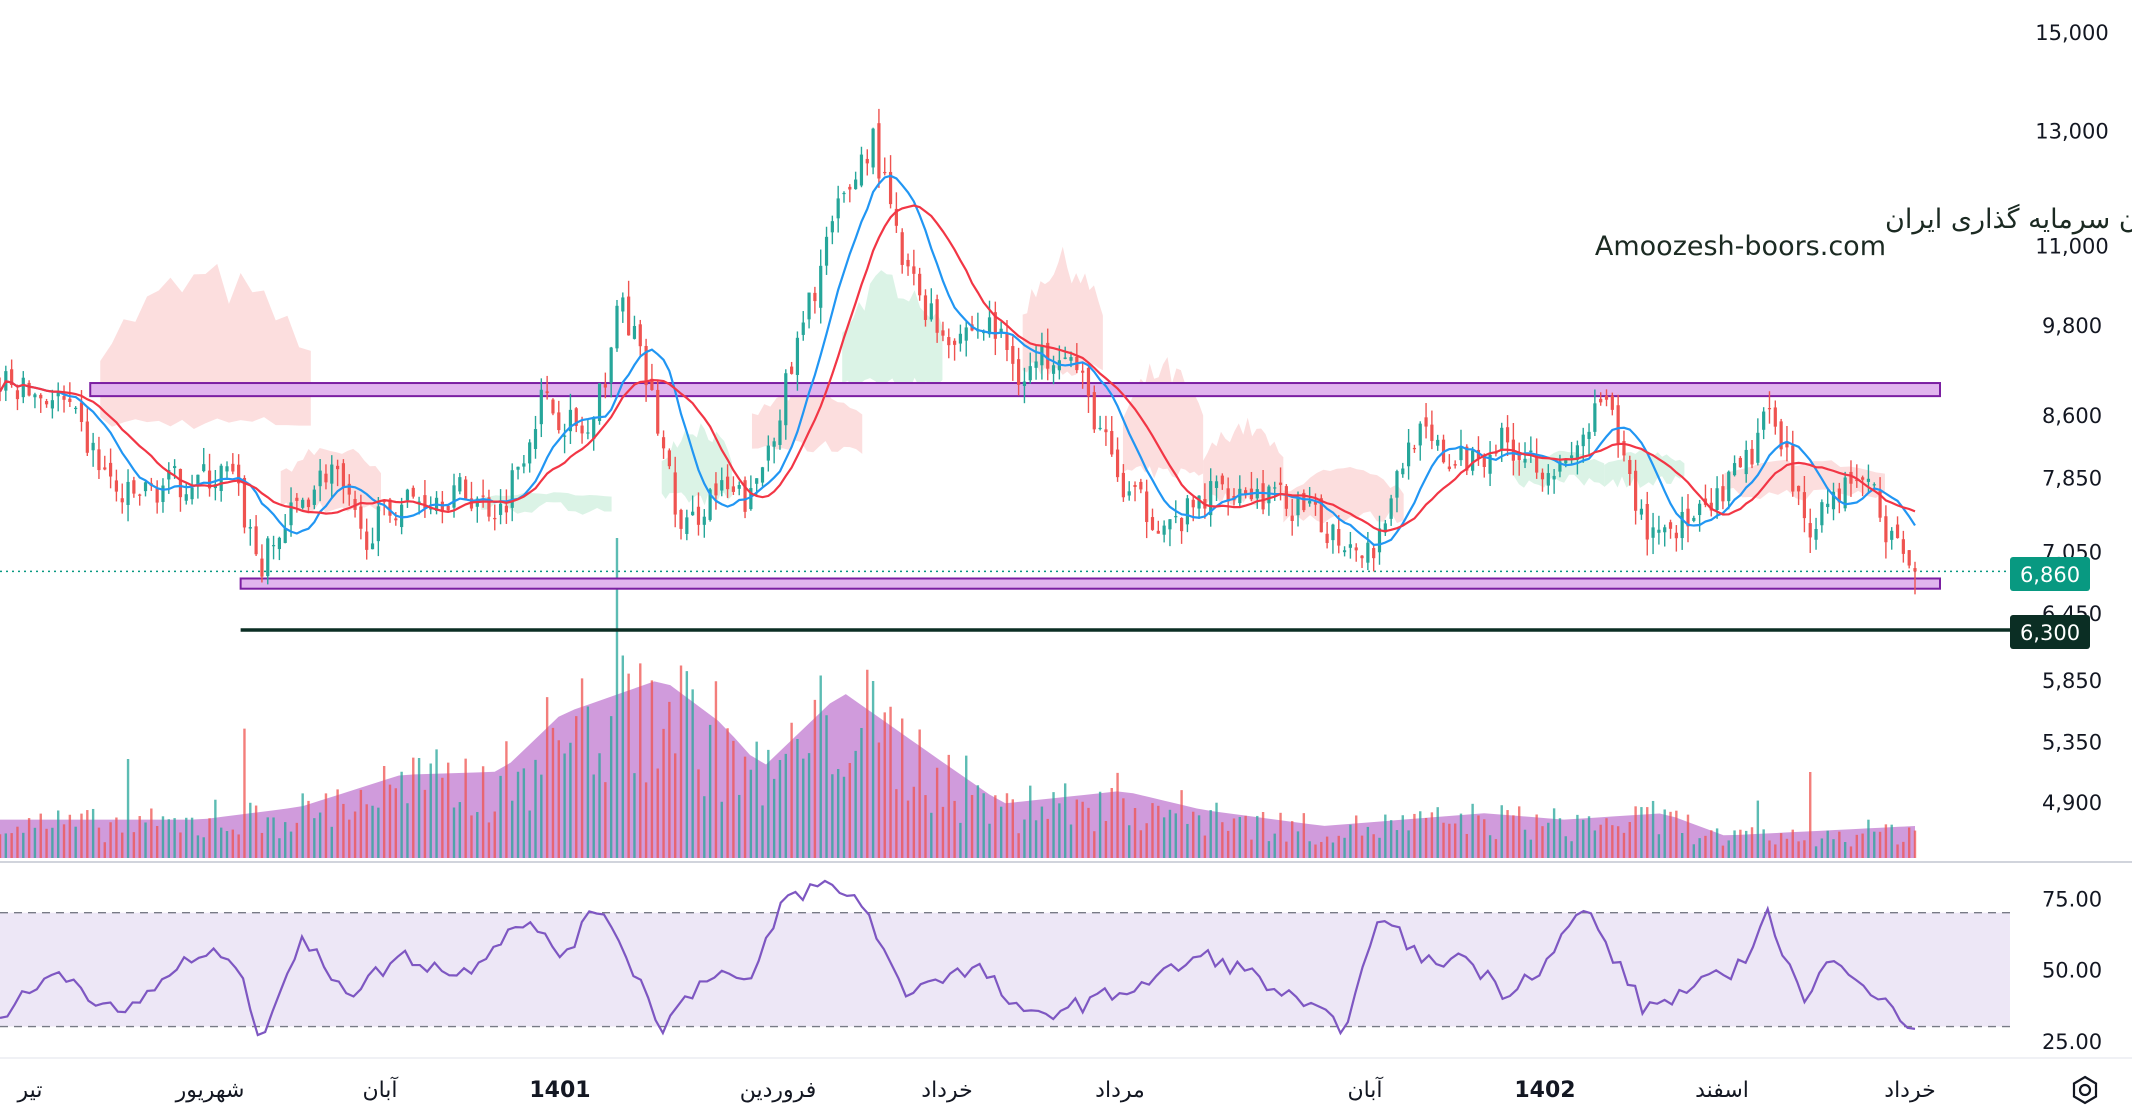 The height and width of the screenshot is (1118, 2132). Describe the element at coordinates (2072, 971) in the screenshot. I see `rsi-tick-label: 50.00` at that location.